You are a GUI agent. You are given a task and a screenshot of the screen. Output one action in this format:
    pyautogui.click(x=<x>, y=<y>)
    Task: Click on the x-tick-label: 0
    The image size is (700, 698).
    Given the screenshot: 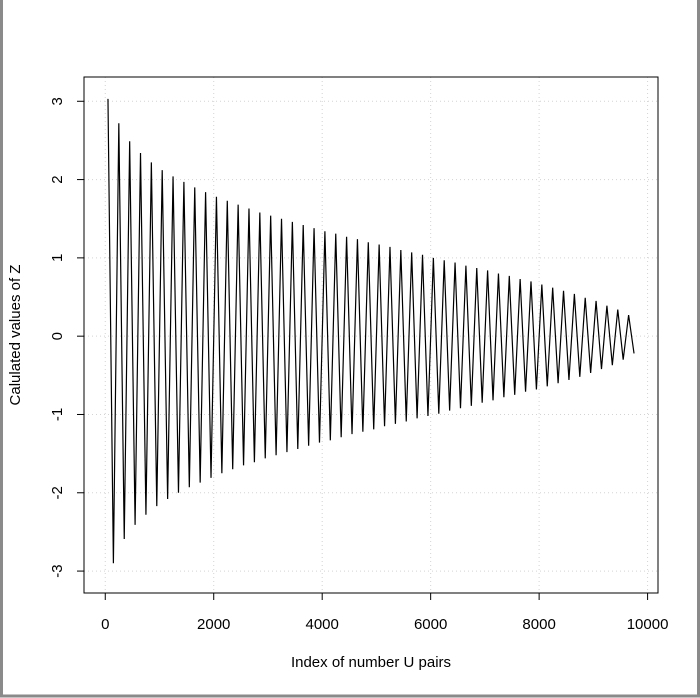 What is the action you would take?
    pyautogui.click(x=105, y=624)
    